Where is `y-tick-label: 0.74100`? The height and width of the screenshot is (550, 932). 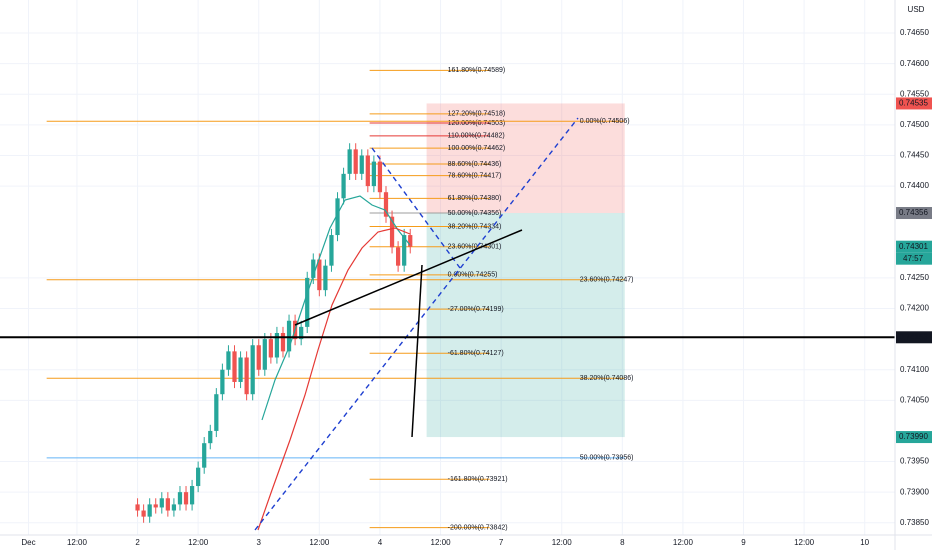 y-tick-label: 0.74100 is located at coordinates (914, 369).